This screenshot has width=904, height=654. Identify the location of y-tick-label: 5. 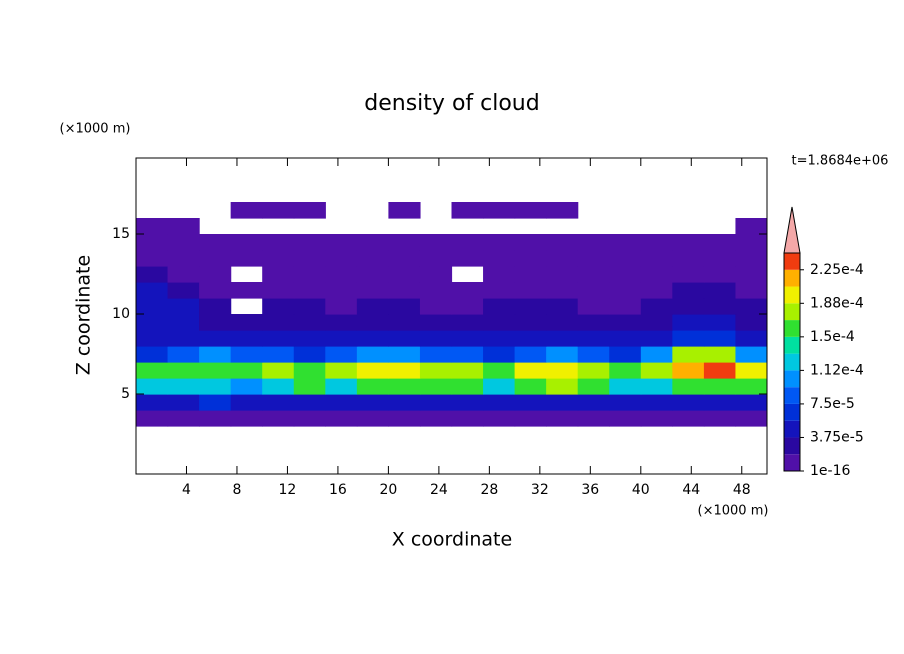
(125, 394).